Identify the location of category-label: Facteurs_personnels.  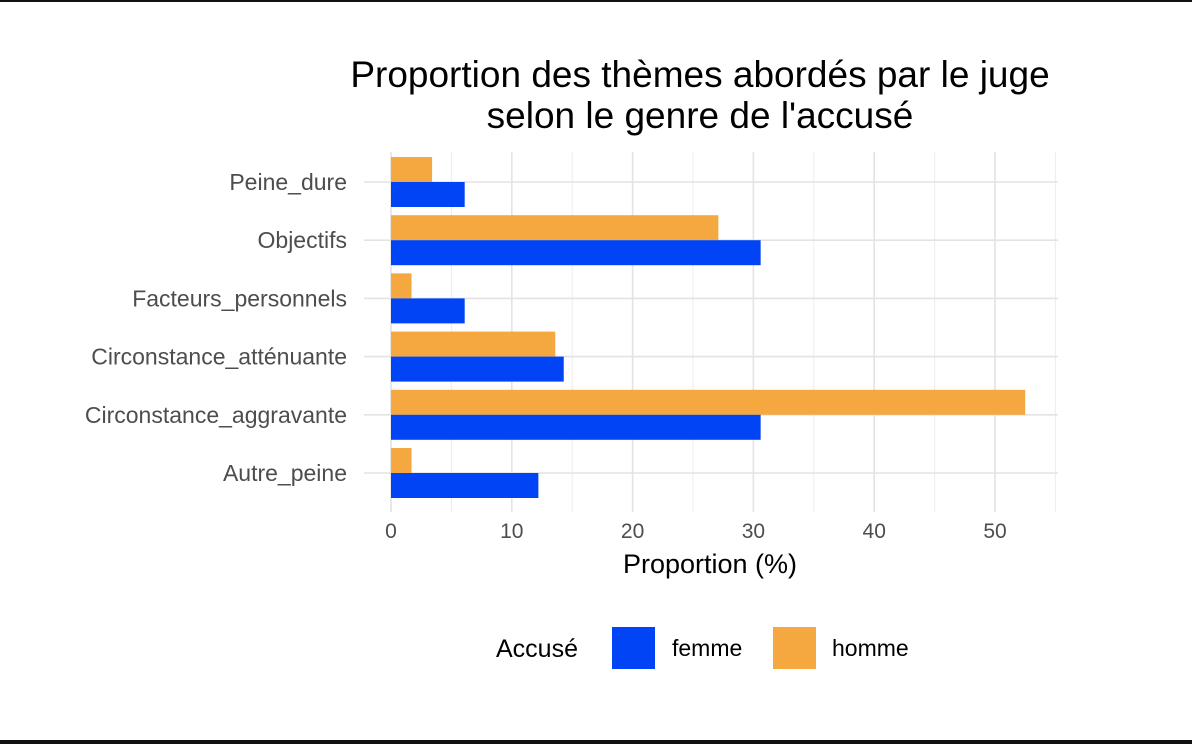
(239, 298).